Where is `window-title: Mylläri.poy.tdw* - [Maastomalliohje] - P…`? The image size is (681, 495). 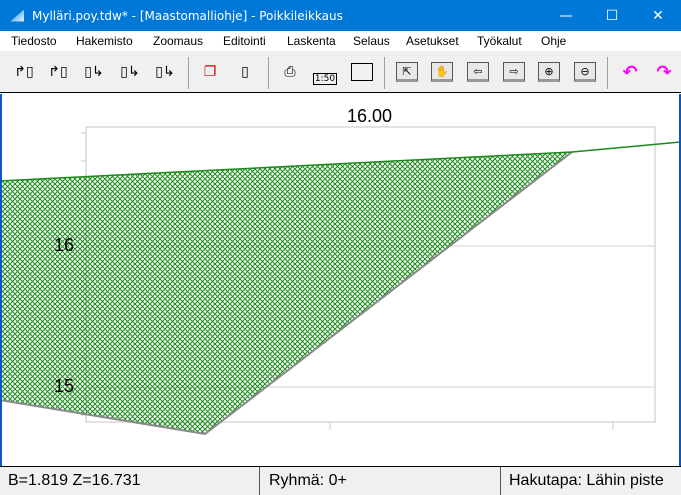
window-title: Mylläri.poy.tdw* - [Maastomalliohje] - P… is located at coordinates (187, 15).